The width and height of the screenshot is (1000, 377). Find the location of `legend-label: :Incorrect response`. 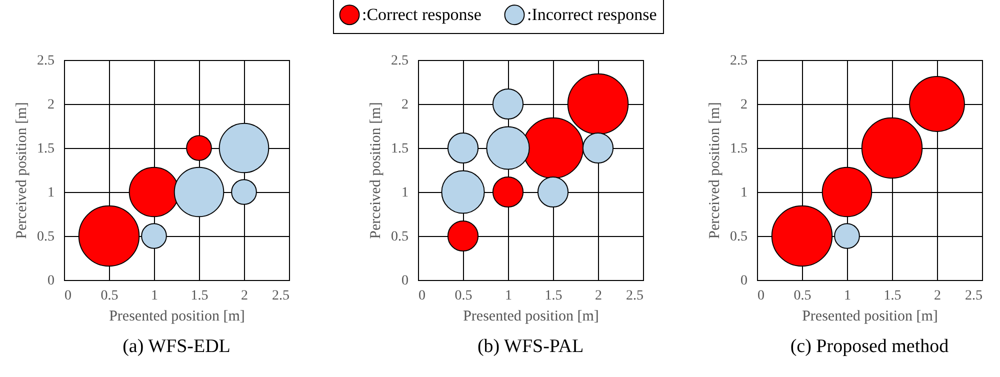

legend-label: :Incorrect response is located at coordinates (591, 14).